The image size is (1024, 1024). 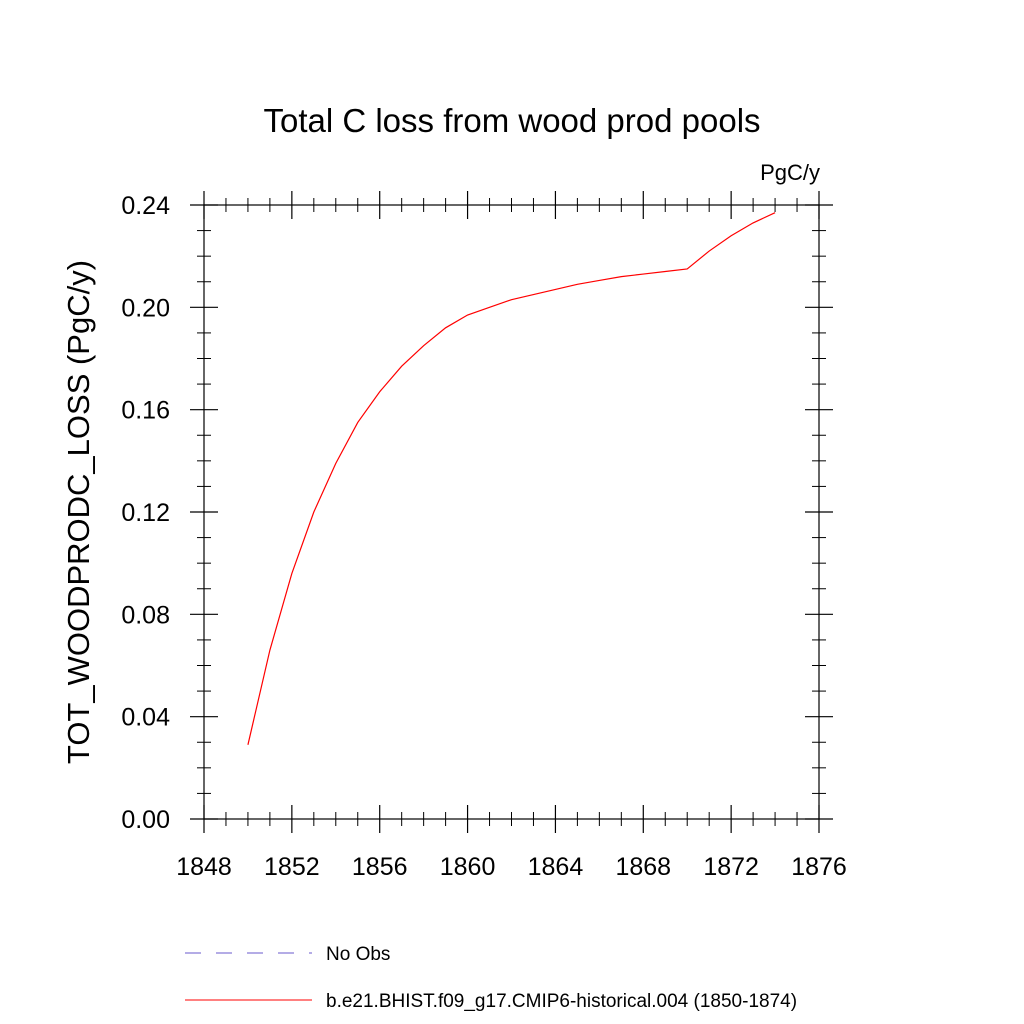 I want to click on y-tick-label: 0.00, so click(x=145, y=820).